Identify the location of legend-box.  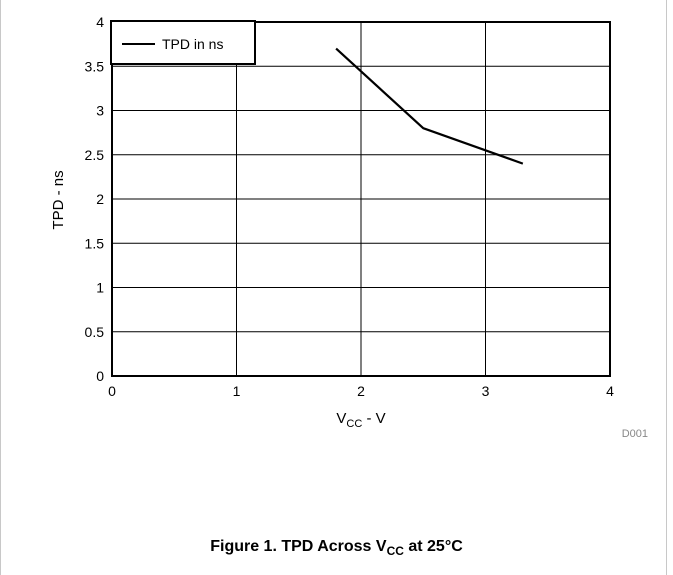
(183, 42).